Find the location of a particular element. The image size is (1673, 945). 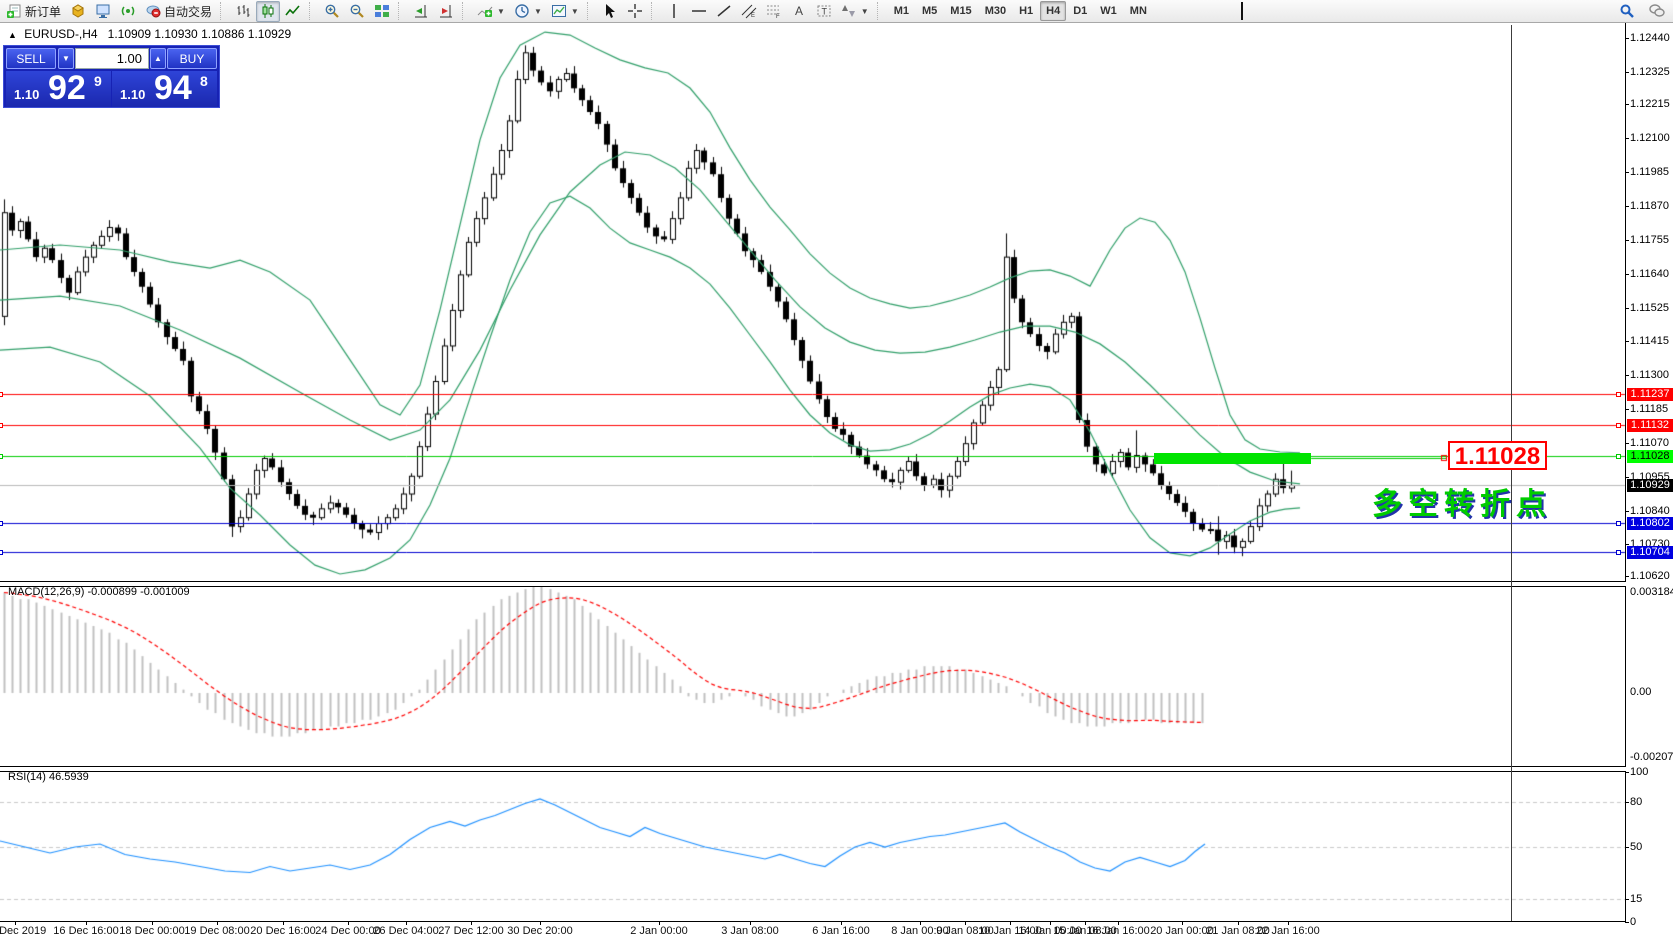

autotrade-button: 自动交易 is located at coordinates (178, 11).